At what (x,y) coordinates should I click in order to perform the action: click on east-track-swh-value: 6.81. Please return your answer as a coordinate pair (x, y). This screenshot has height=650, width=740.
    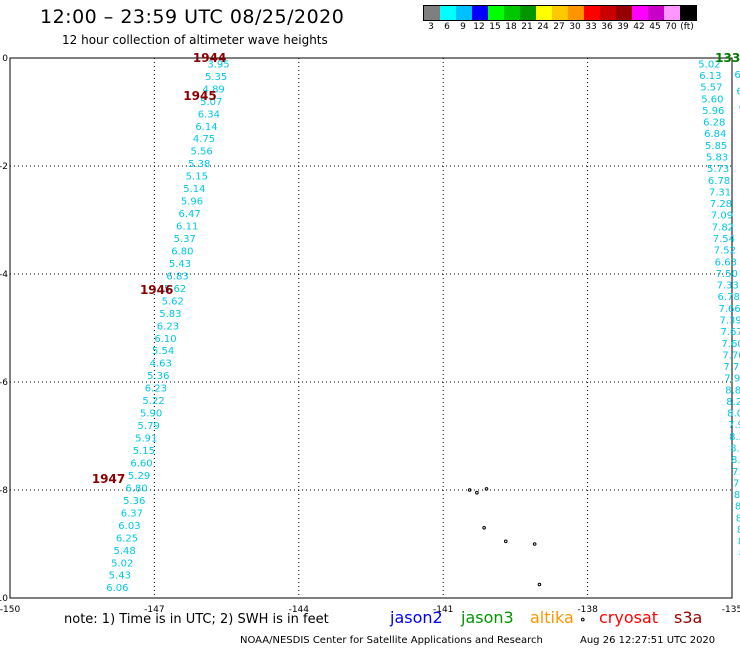
    Looking at the image, I should click on (738, 91).